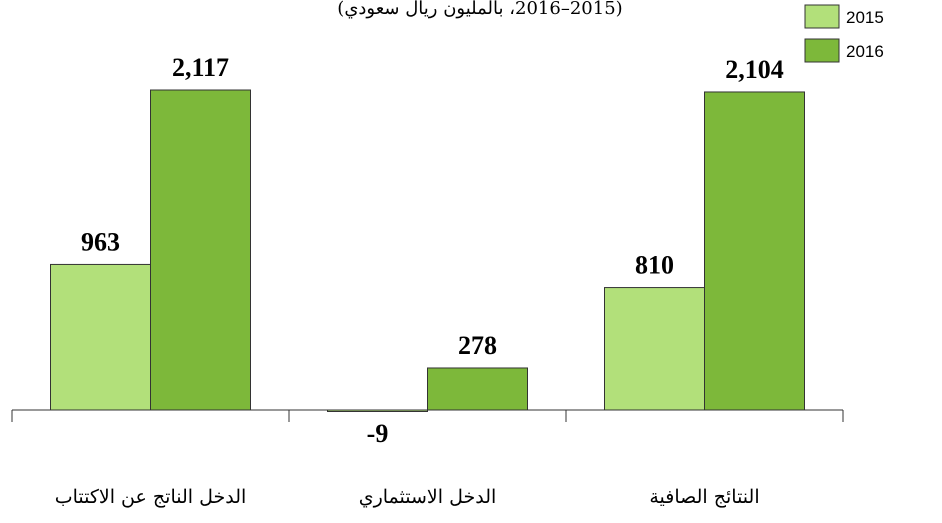  I want to click on value-label: 278, so click(477, 345).